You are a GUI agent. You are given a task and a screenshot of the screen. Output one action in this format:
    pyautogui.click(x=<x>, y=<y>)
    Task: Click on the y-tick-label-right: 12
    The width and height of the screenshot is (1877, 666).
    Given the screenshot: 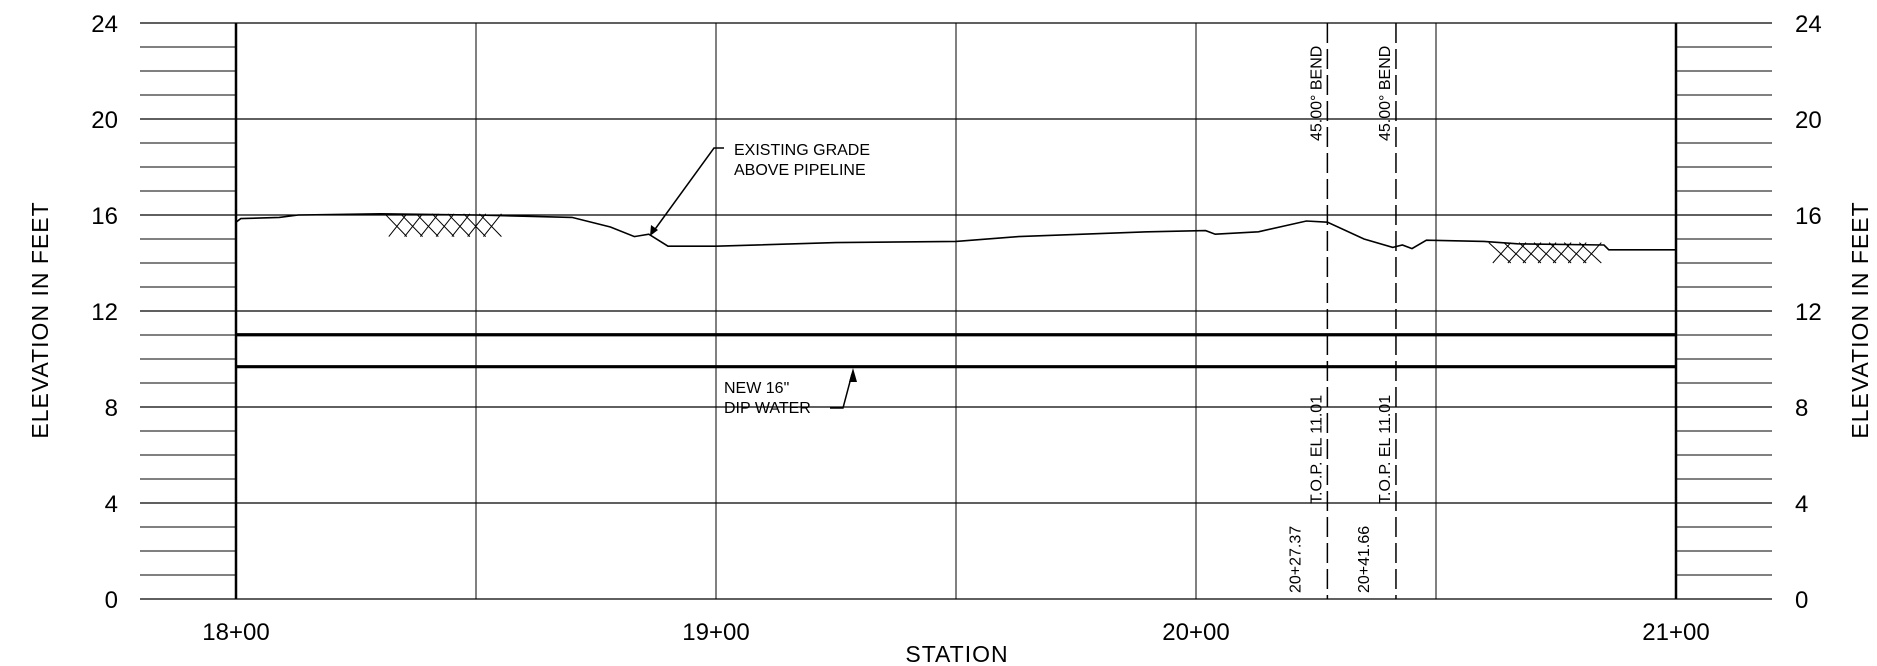 What is the action you would take?
    pyautogui.click(x=1808, y=312)
    